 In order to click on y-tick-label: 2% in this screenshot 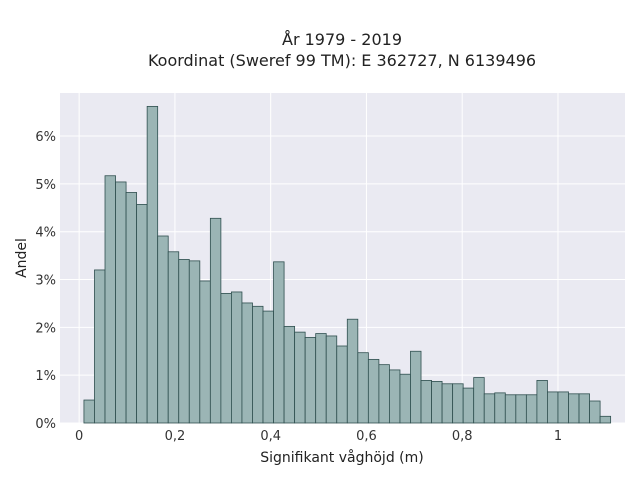, I will do `click(45, 328)`.